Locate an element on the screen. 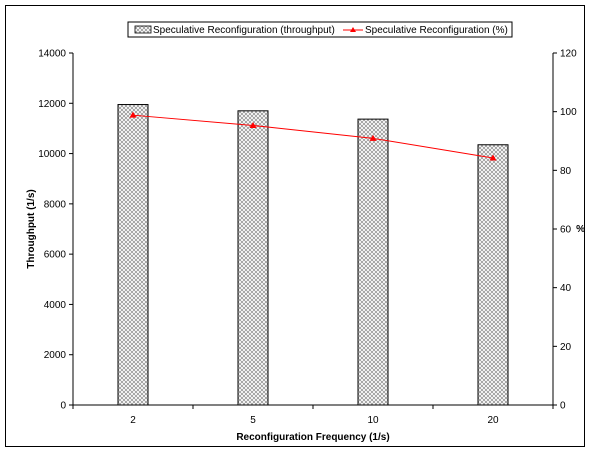 The width and height of the screenshot is (591, 452). y-left-tick-label: 10000 is located at coordinates (52, 154).